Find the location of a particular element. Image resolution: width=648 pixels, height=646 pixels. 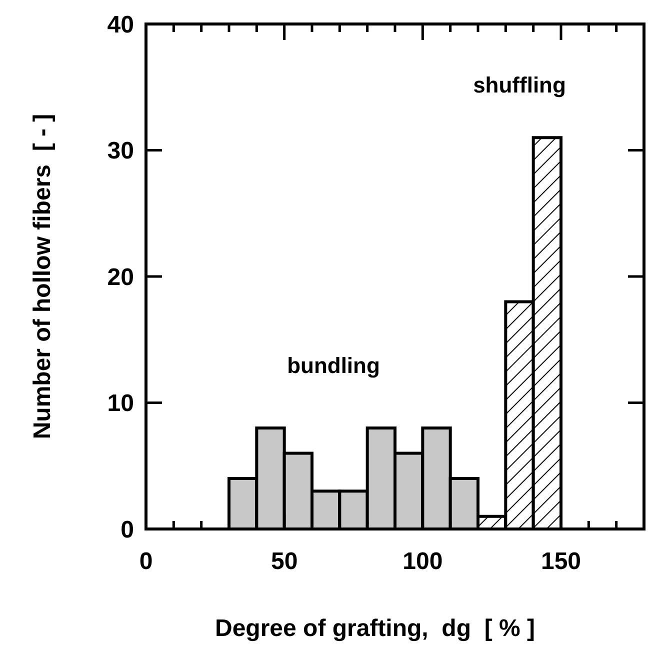

y-axis-title: Number of hollow fibers [ - ] is located at coordinates (42, 277).